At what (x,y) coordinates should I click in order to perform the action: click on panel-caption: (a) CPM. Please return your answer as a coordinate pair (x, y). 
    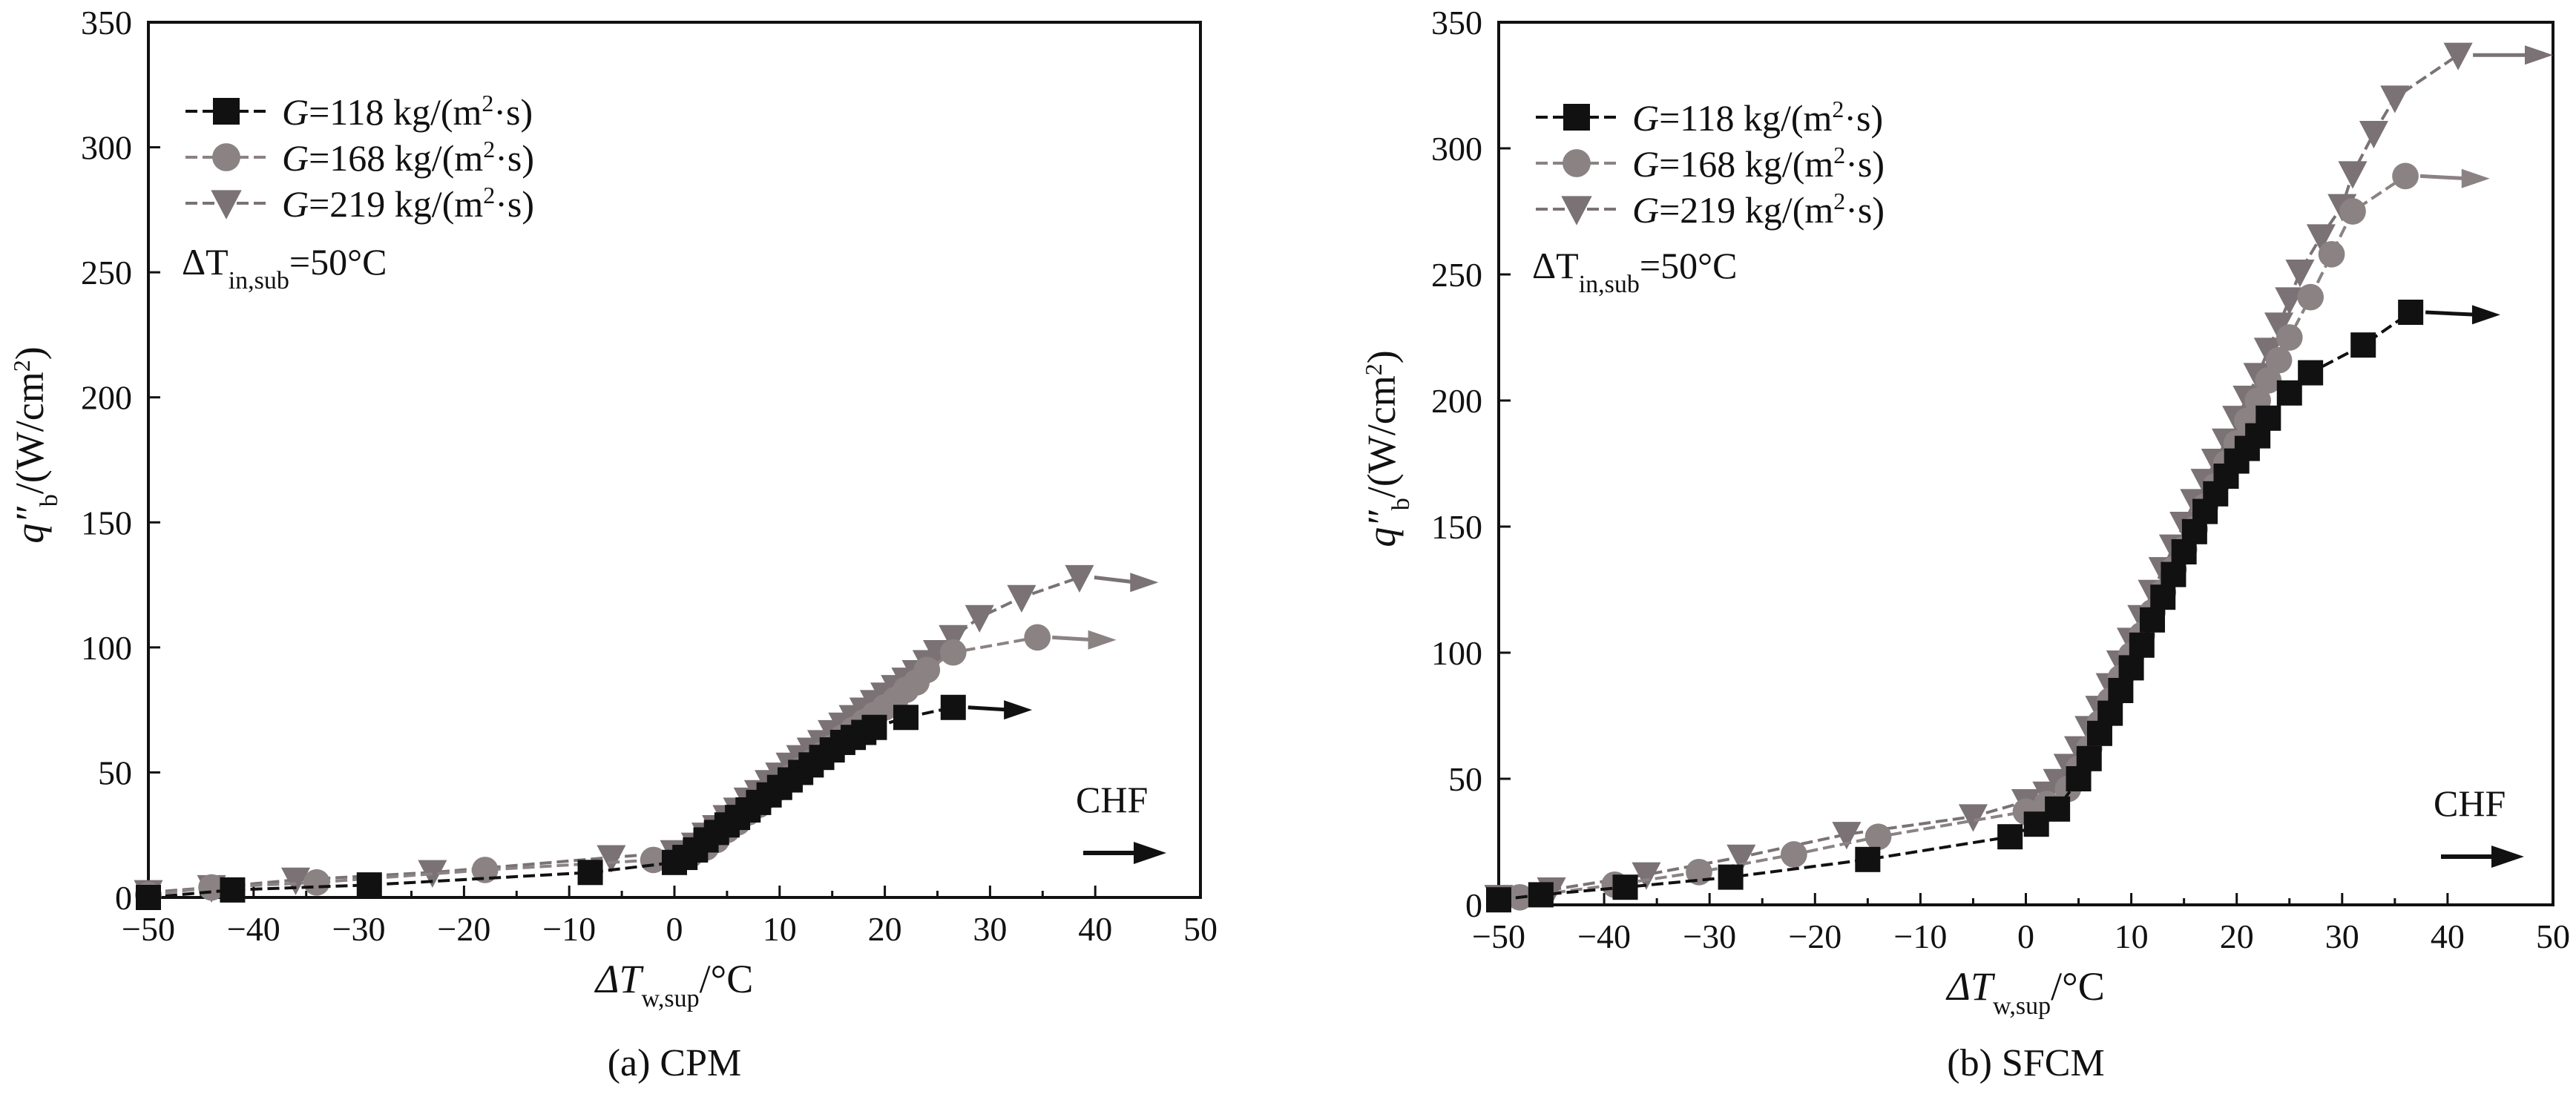
    Looking at the image, I should click on (675, 1063).